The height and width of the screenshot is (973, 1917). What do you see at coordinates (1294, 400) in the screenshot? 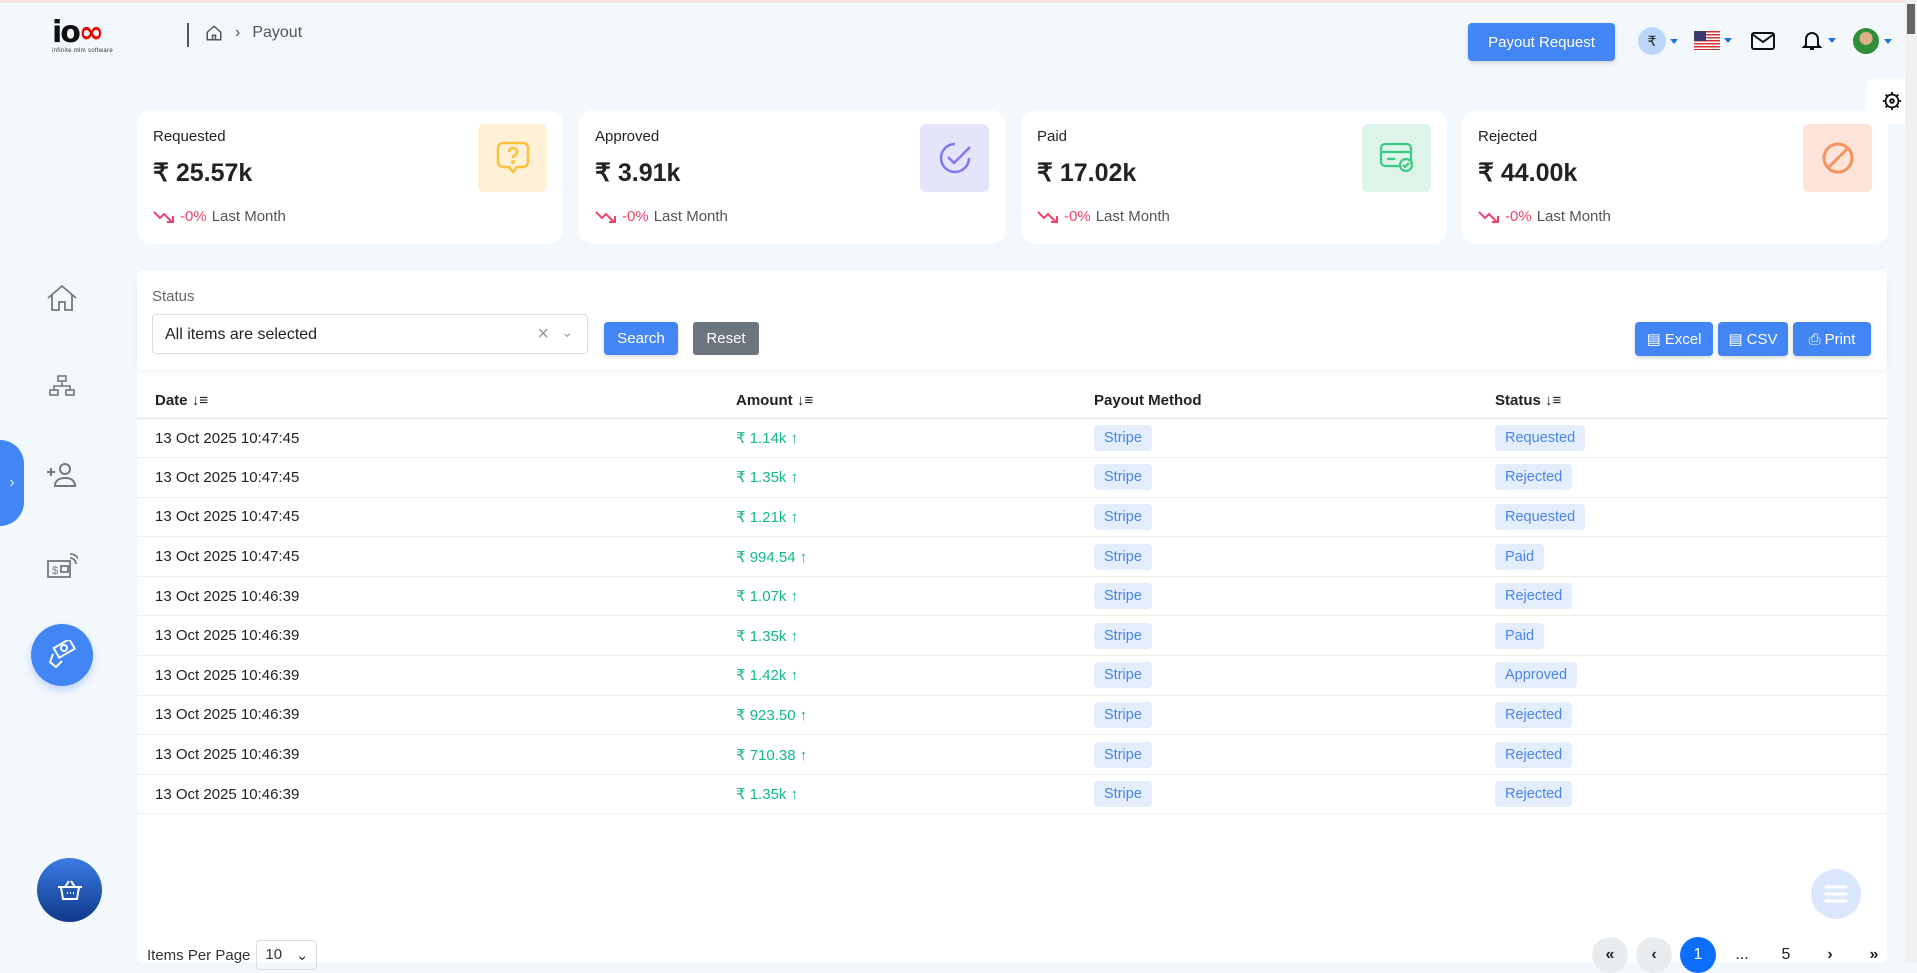
I see `column-header-payout-method: Payout Method` at bounding box center [1294, 400].